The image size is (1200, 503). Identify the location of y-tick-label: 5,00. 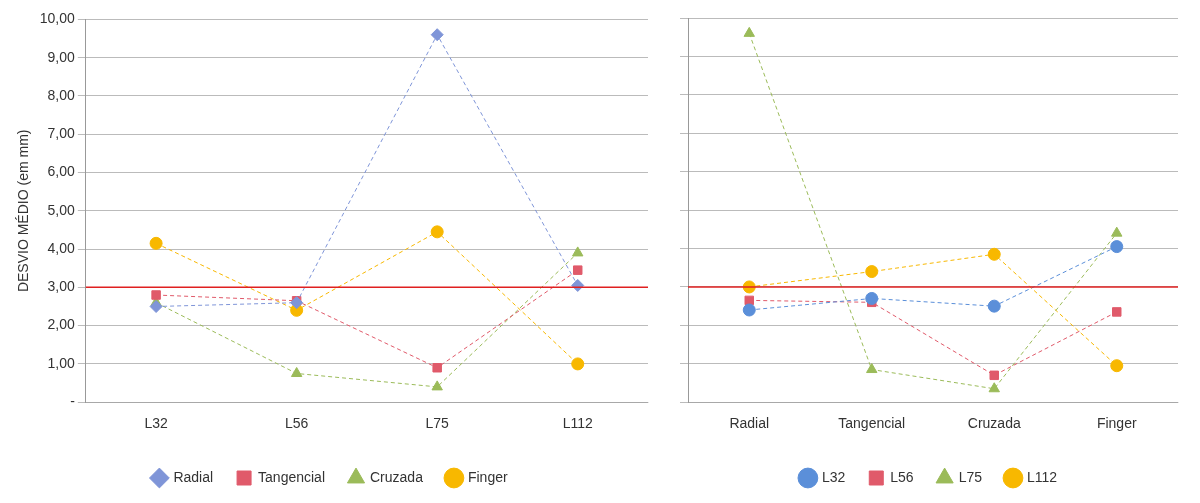
(61, 209).